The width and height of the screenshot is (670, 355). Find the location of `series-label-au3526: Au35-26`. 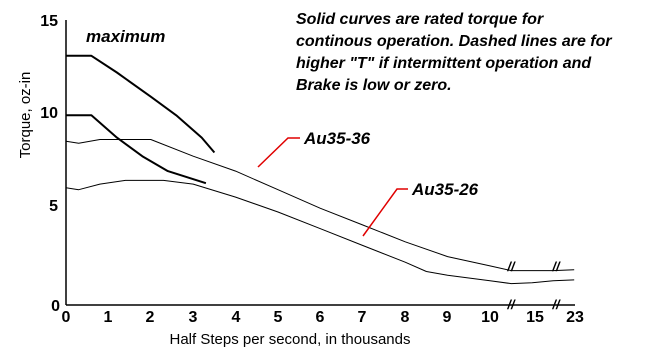

series-label-au3526: Au35-26 is located at coordinates (445, 189).